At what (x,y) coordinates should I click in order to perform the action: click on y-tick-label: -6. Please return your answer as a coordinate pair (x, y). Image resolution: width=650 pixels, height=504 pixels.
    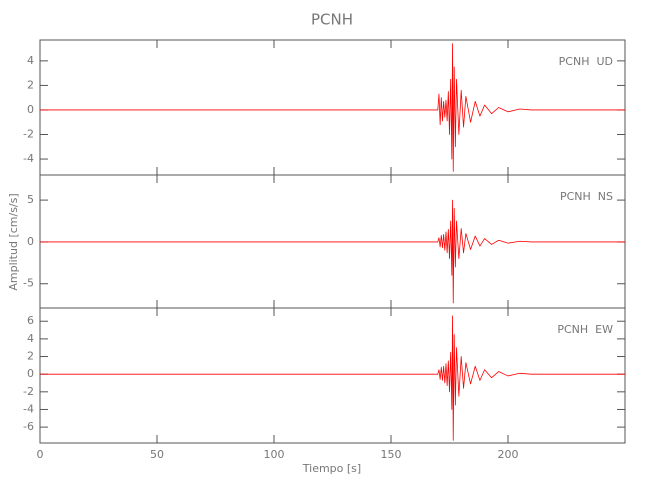
    Looking at the image, I should click on (28, 426).